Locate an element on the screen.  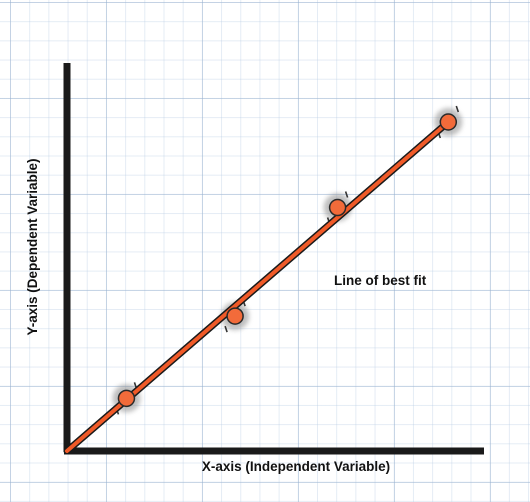
x-axis-label: X-axis (Independent Variable) is located at coordinates (296, 466).